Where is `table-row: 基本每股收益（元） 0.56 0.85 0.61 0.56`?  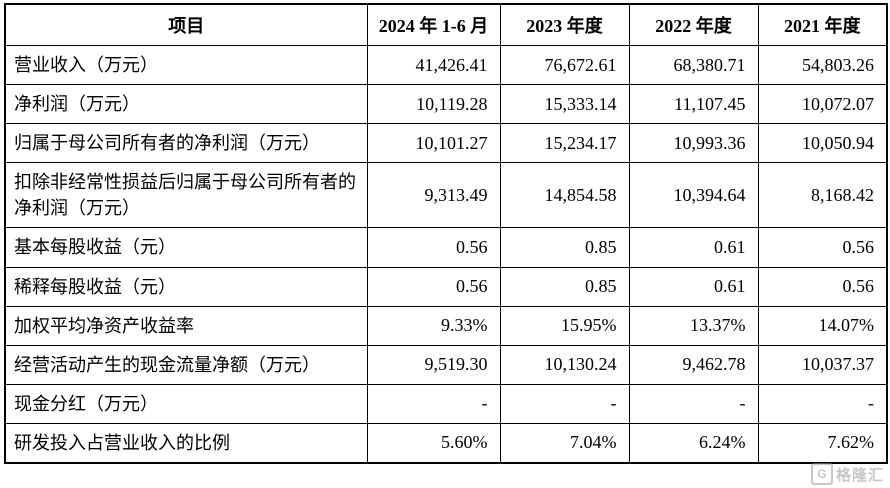
table-row: 基本每股收益（元） 0.56 0.85 0.61 0.56 is located at coordinates (446, 247).